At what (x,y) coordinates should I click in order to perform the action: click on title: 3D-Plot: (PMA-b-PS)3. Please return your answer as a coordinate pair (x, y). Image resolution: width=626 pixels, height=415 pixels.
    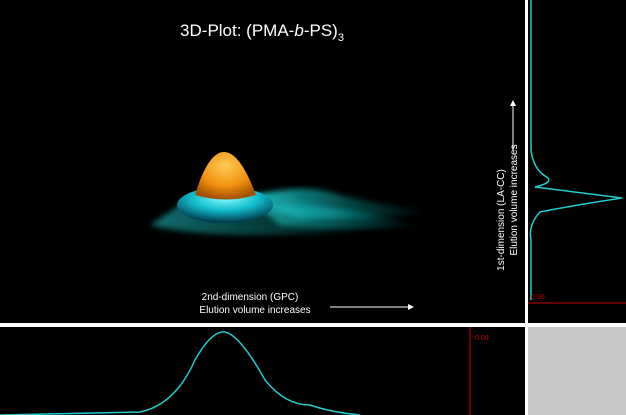
    Looking at the image, I should click on (262, 32).